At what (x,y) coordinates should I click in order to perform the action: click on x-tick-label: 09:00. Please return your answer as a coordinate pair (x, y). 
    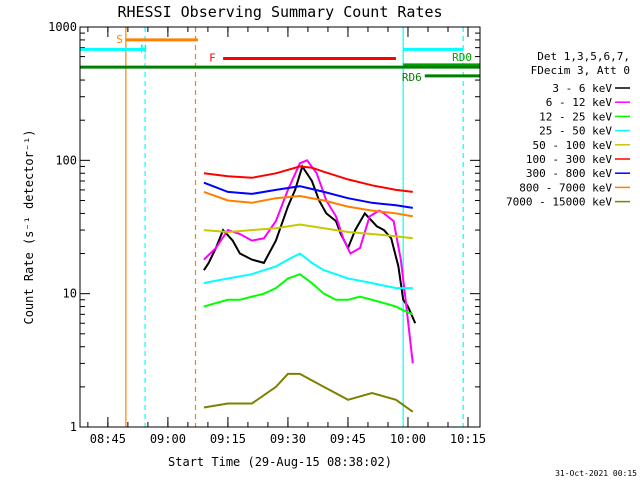
    Looking at the image, I should click on (168, 439).